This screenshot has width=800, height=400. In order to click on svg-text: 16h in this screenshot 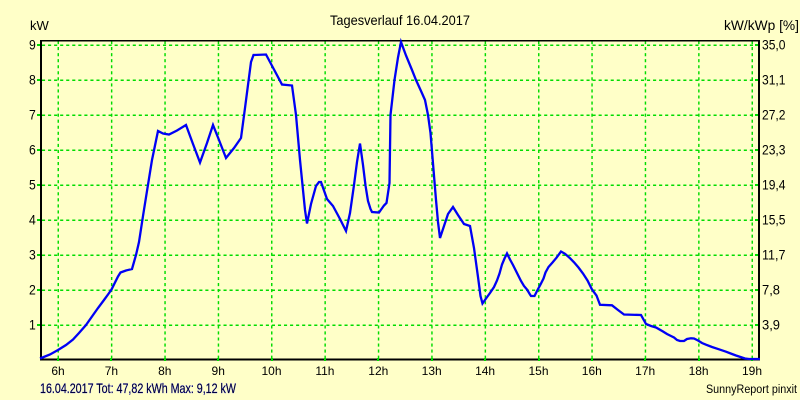, I will do `click(592, 371)`.